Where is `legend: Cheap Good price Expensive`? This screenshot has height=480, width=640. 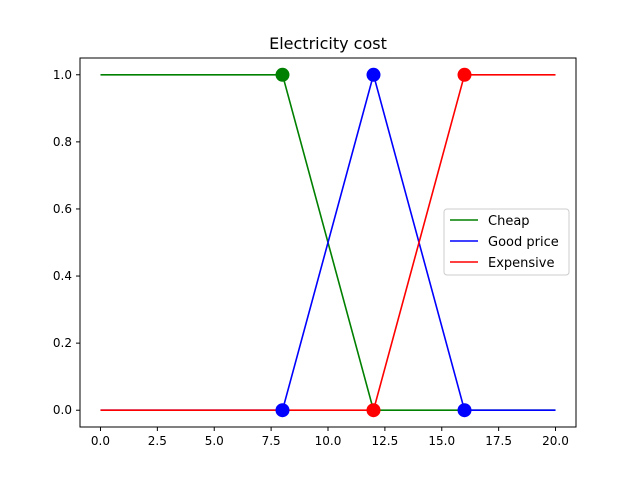 legend: Cheap Good price Expensive is located at coordinates (506, 242).